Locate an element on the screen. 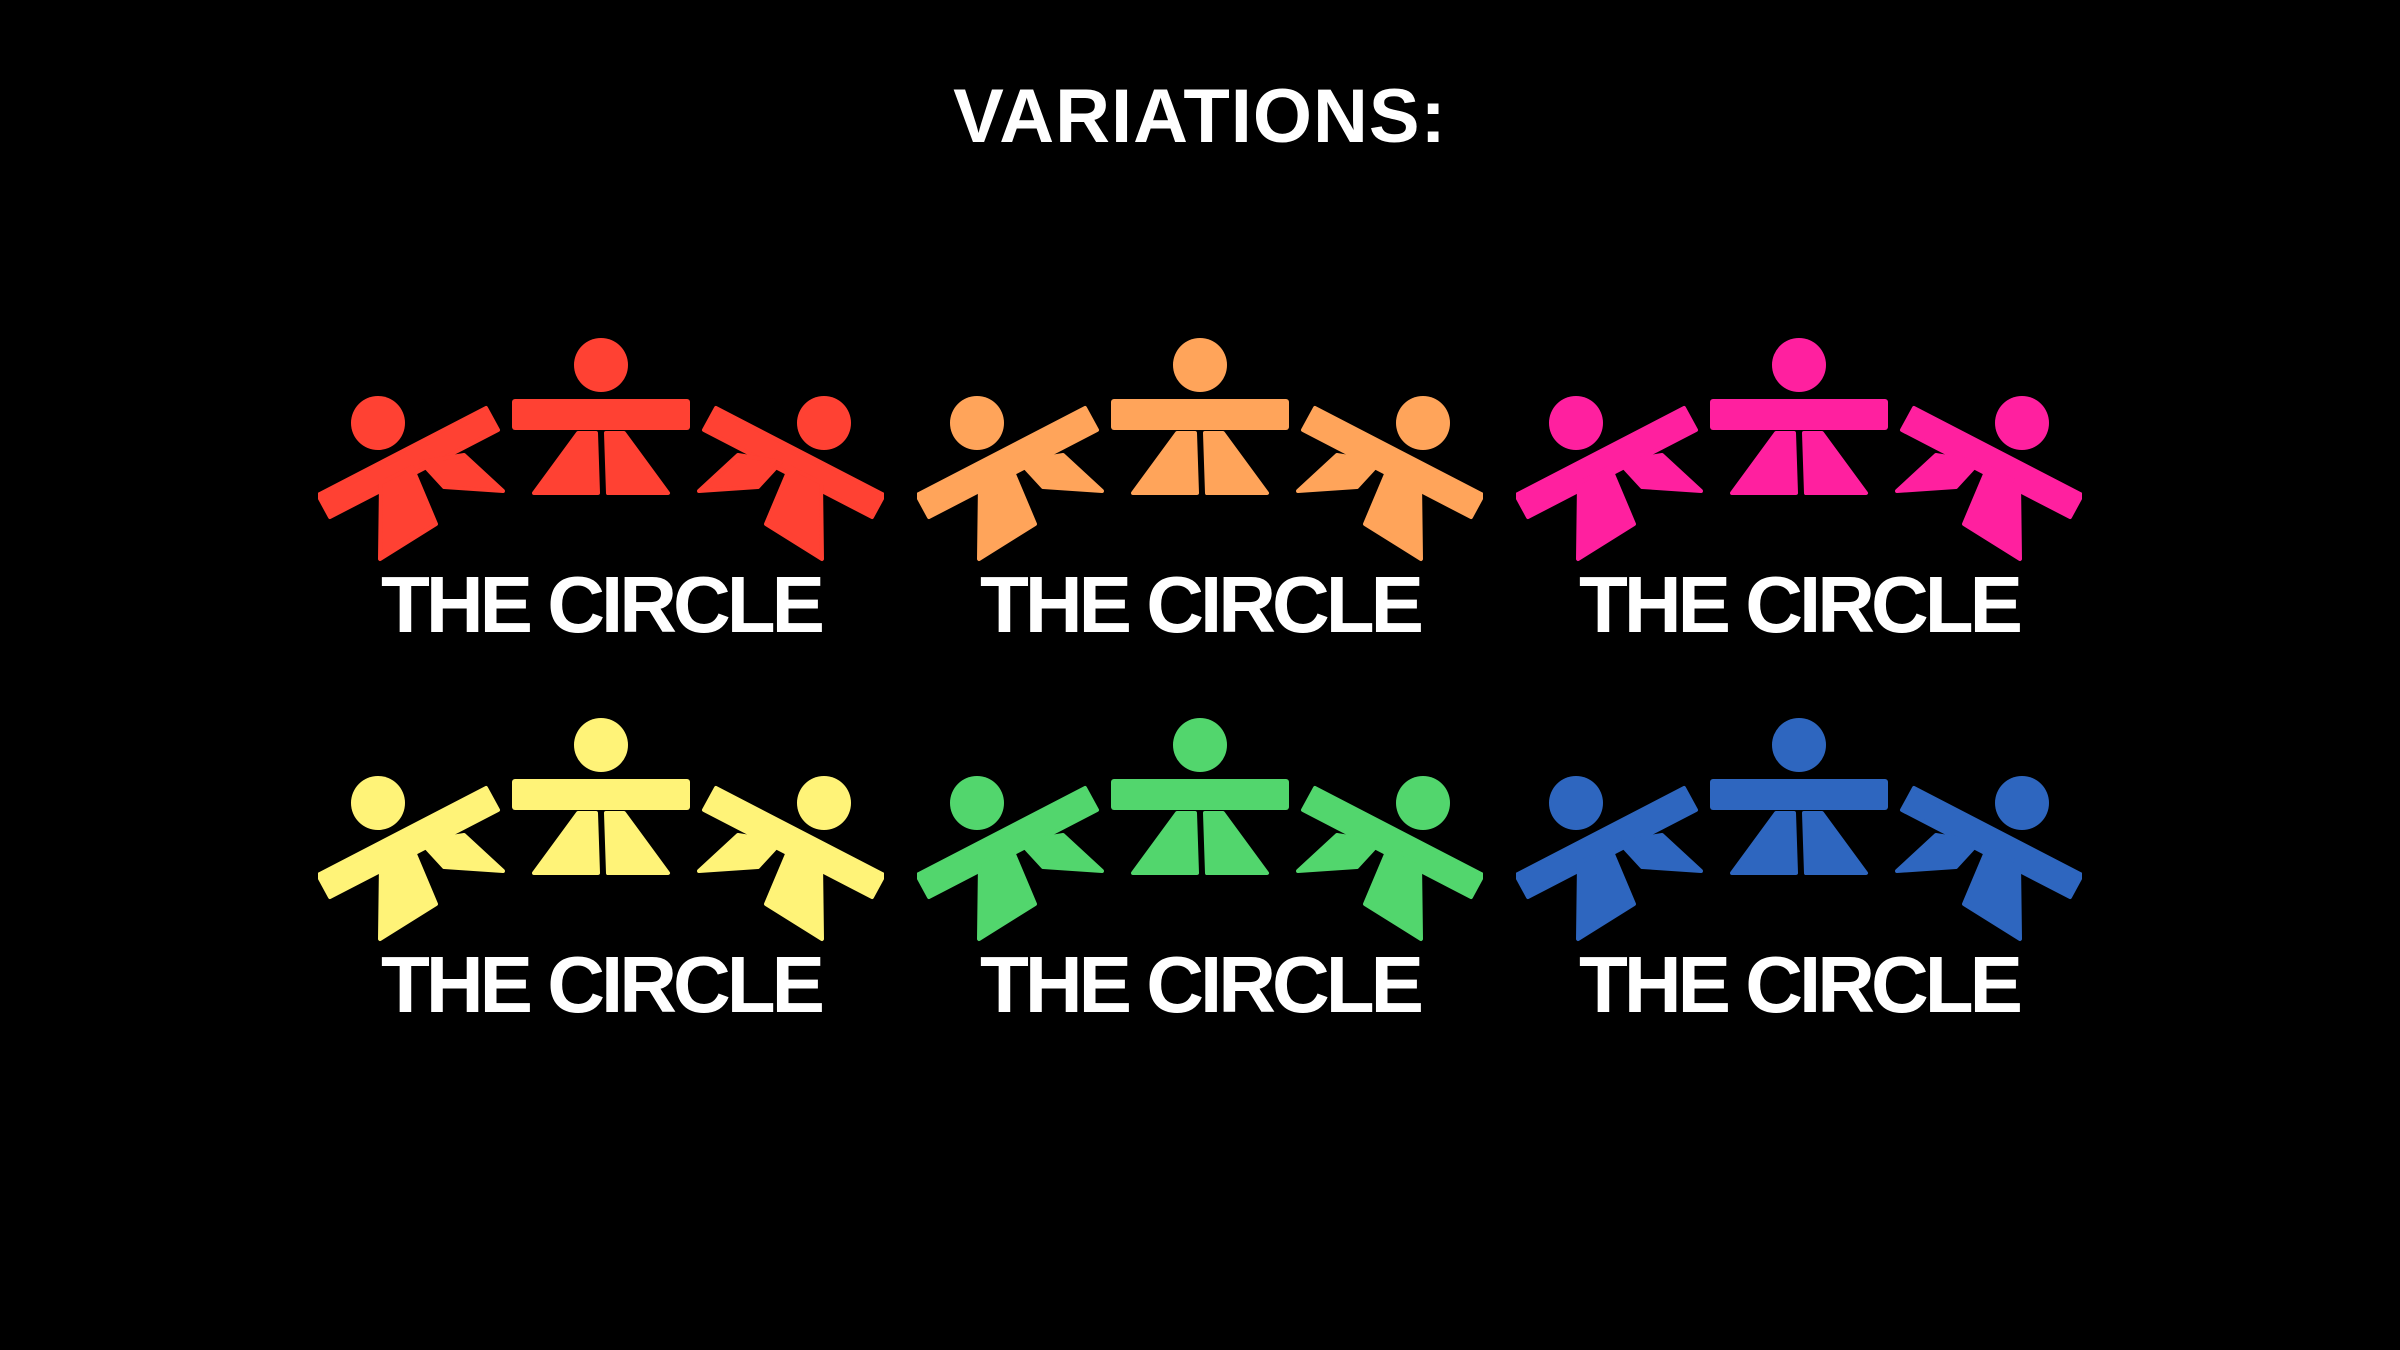  logo-variation-yellow: THE CIRCLE is located at coordinates (601, 875).